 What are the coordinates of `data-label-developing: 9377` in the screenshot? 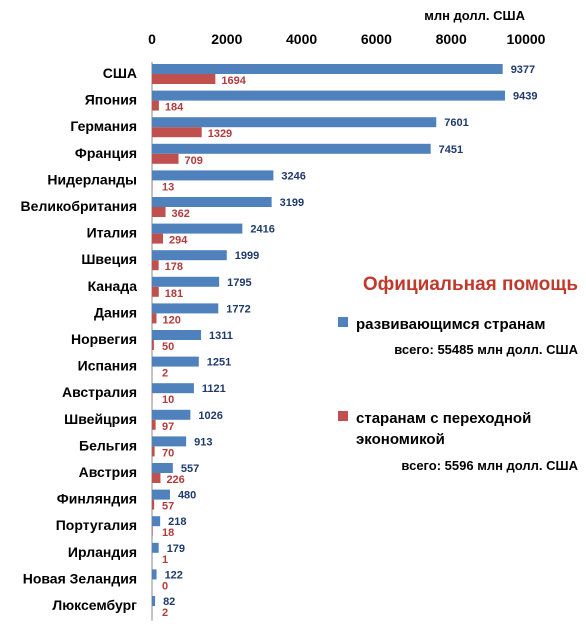 It's located at (523, 70).